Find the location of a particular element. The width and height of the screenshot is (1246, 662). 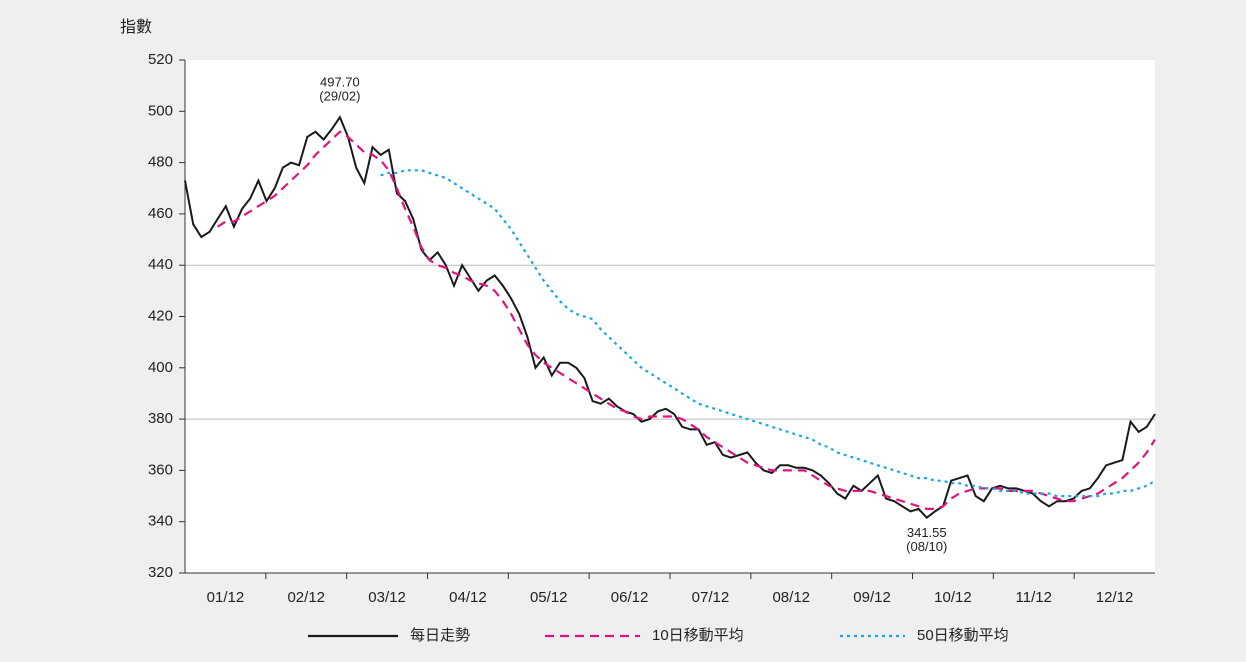

x-tick-label: 09/12 is located at coordinates (872, 597).